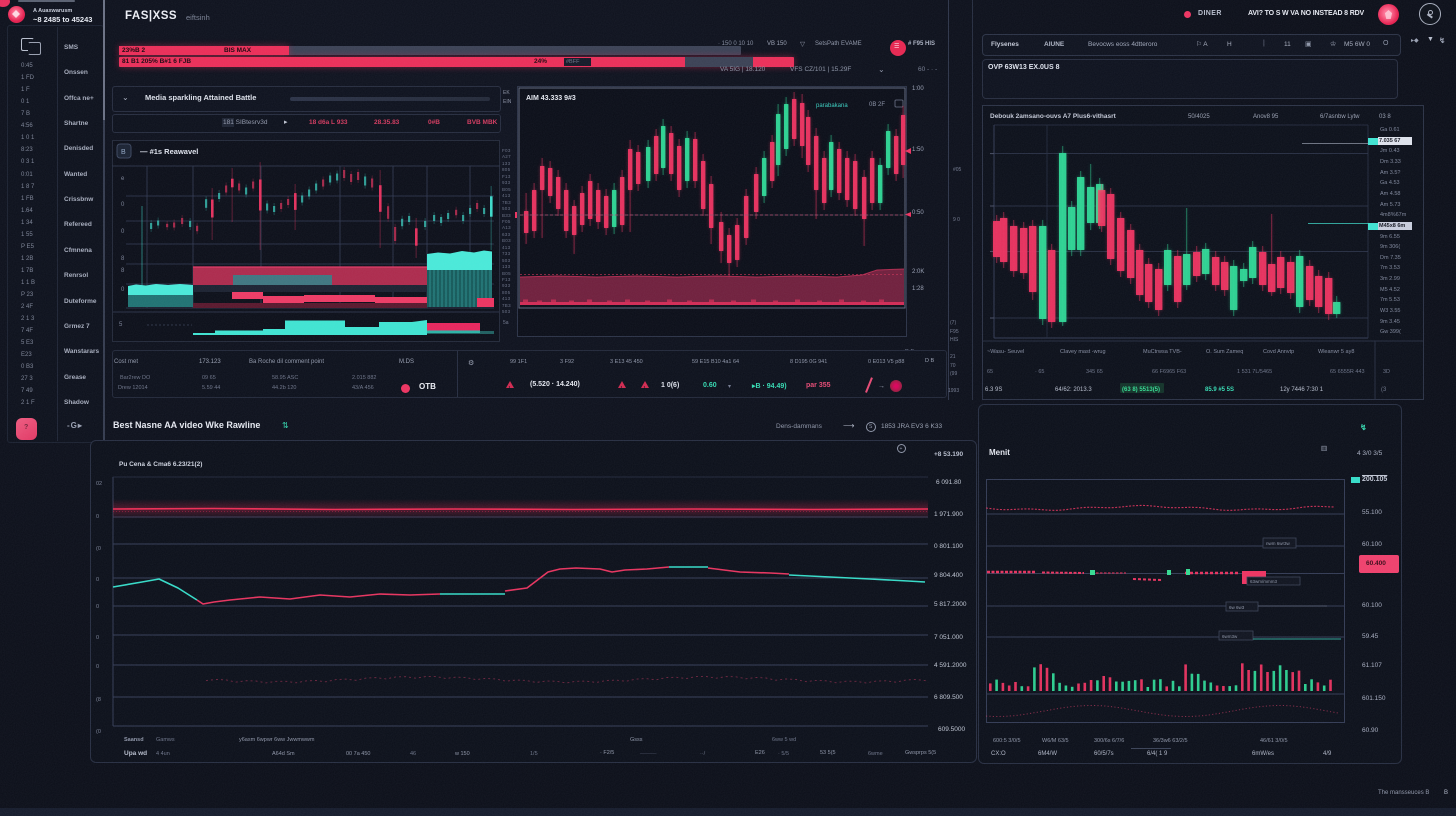 This screenshot has width=1456, height=816. What do you see at coordinates (1073, 390) in the screenshot?
I see `svg-text: 64/62: 2013.3` at bounding box center [1073, 390].